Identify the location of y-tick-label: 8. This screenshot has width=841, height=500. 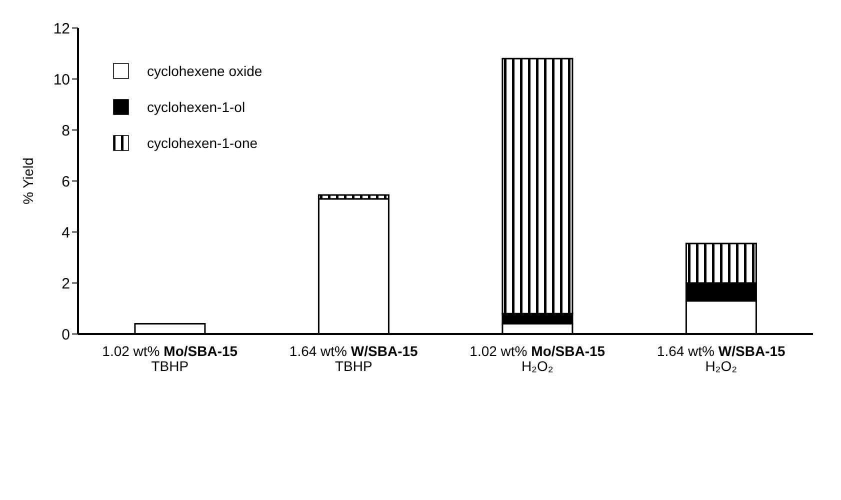
(66, 131).